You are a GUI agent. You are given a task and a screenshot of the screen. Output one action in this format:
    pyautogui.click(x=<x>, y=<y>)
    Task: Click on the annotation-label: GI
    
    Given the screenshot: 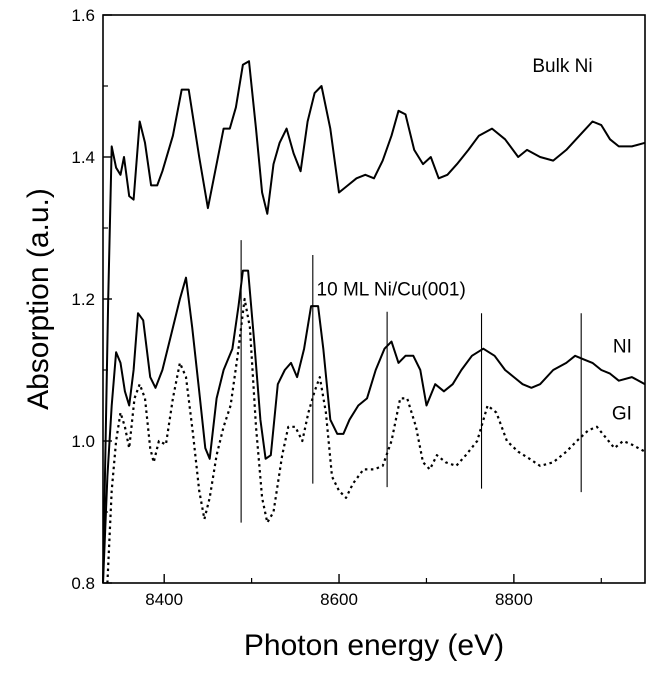 What is the action you would take?
    pyautogui.click(x=622, y=414)
    